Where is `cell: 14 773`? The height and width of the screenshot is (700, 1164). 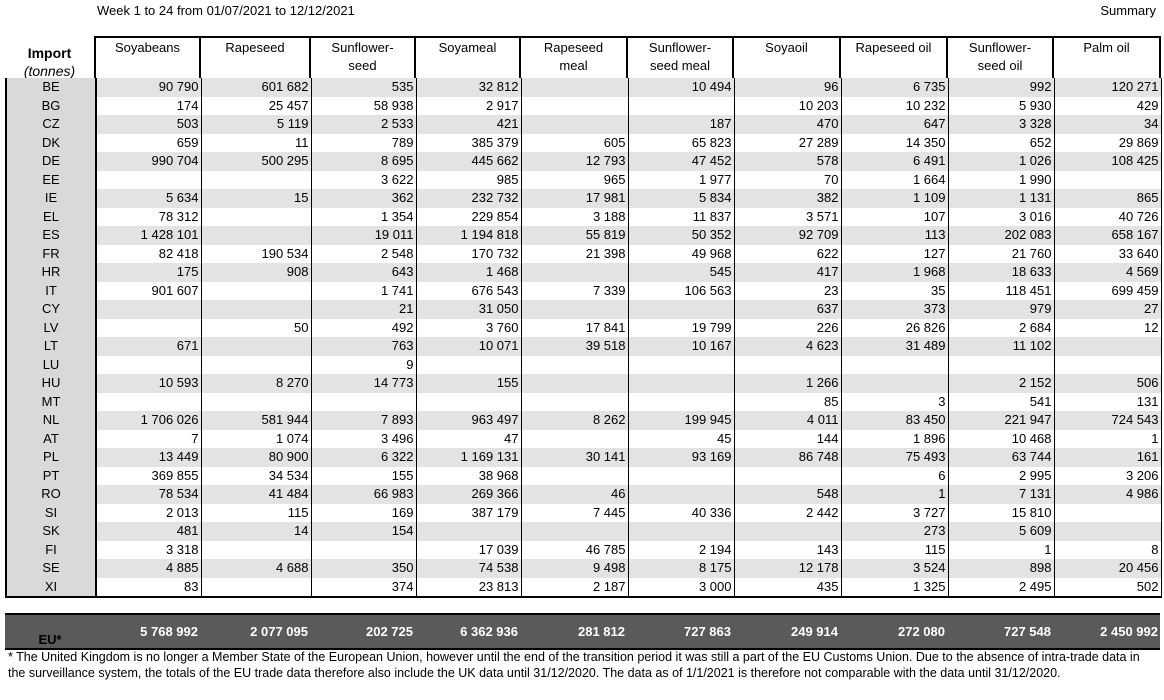 cell: 14 773 is located at coordinates (363, 383).